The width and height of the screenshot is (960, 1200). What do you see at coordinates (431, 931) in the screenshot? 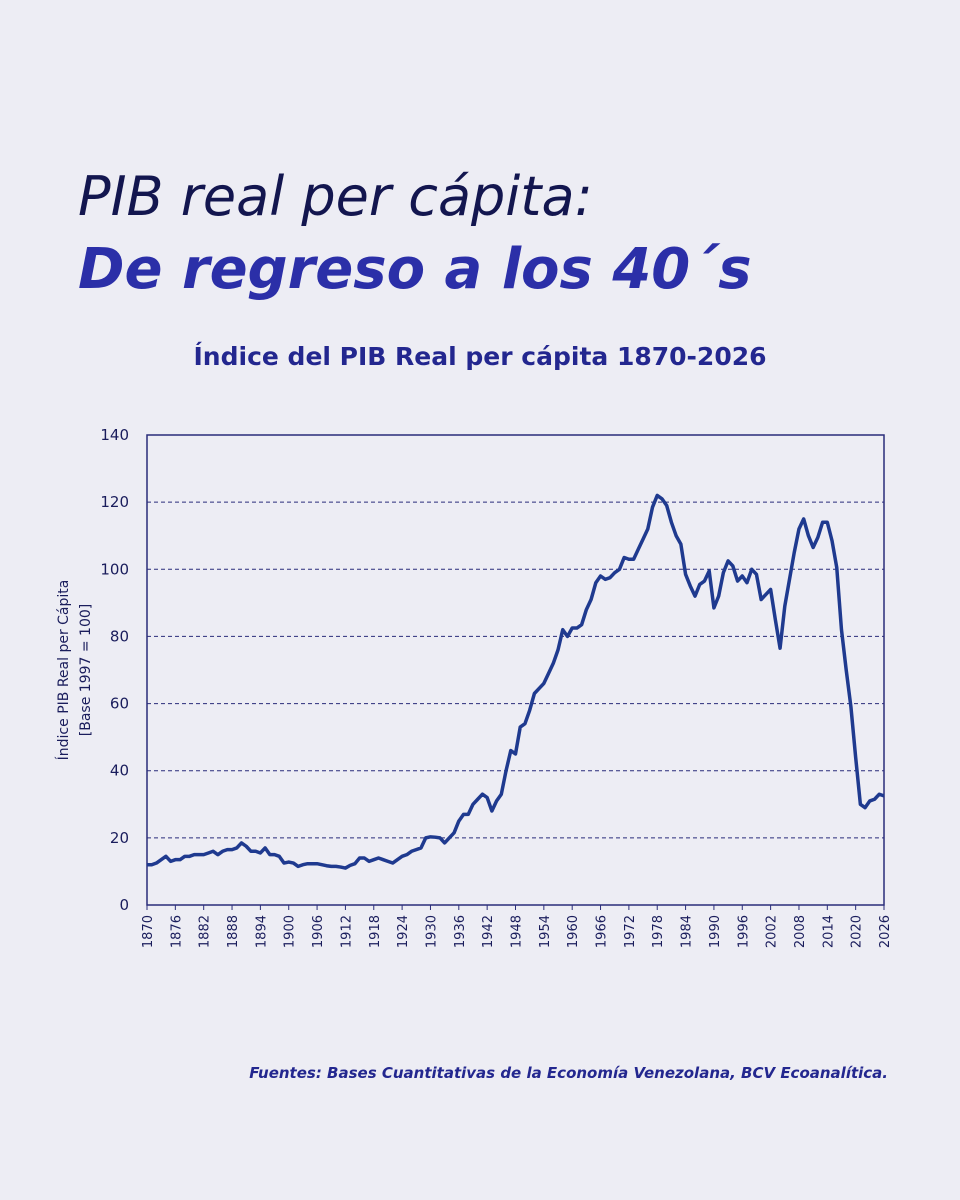
I see `x-tick-label: 1930` at bounding box center [431, 931].